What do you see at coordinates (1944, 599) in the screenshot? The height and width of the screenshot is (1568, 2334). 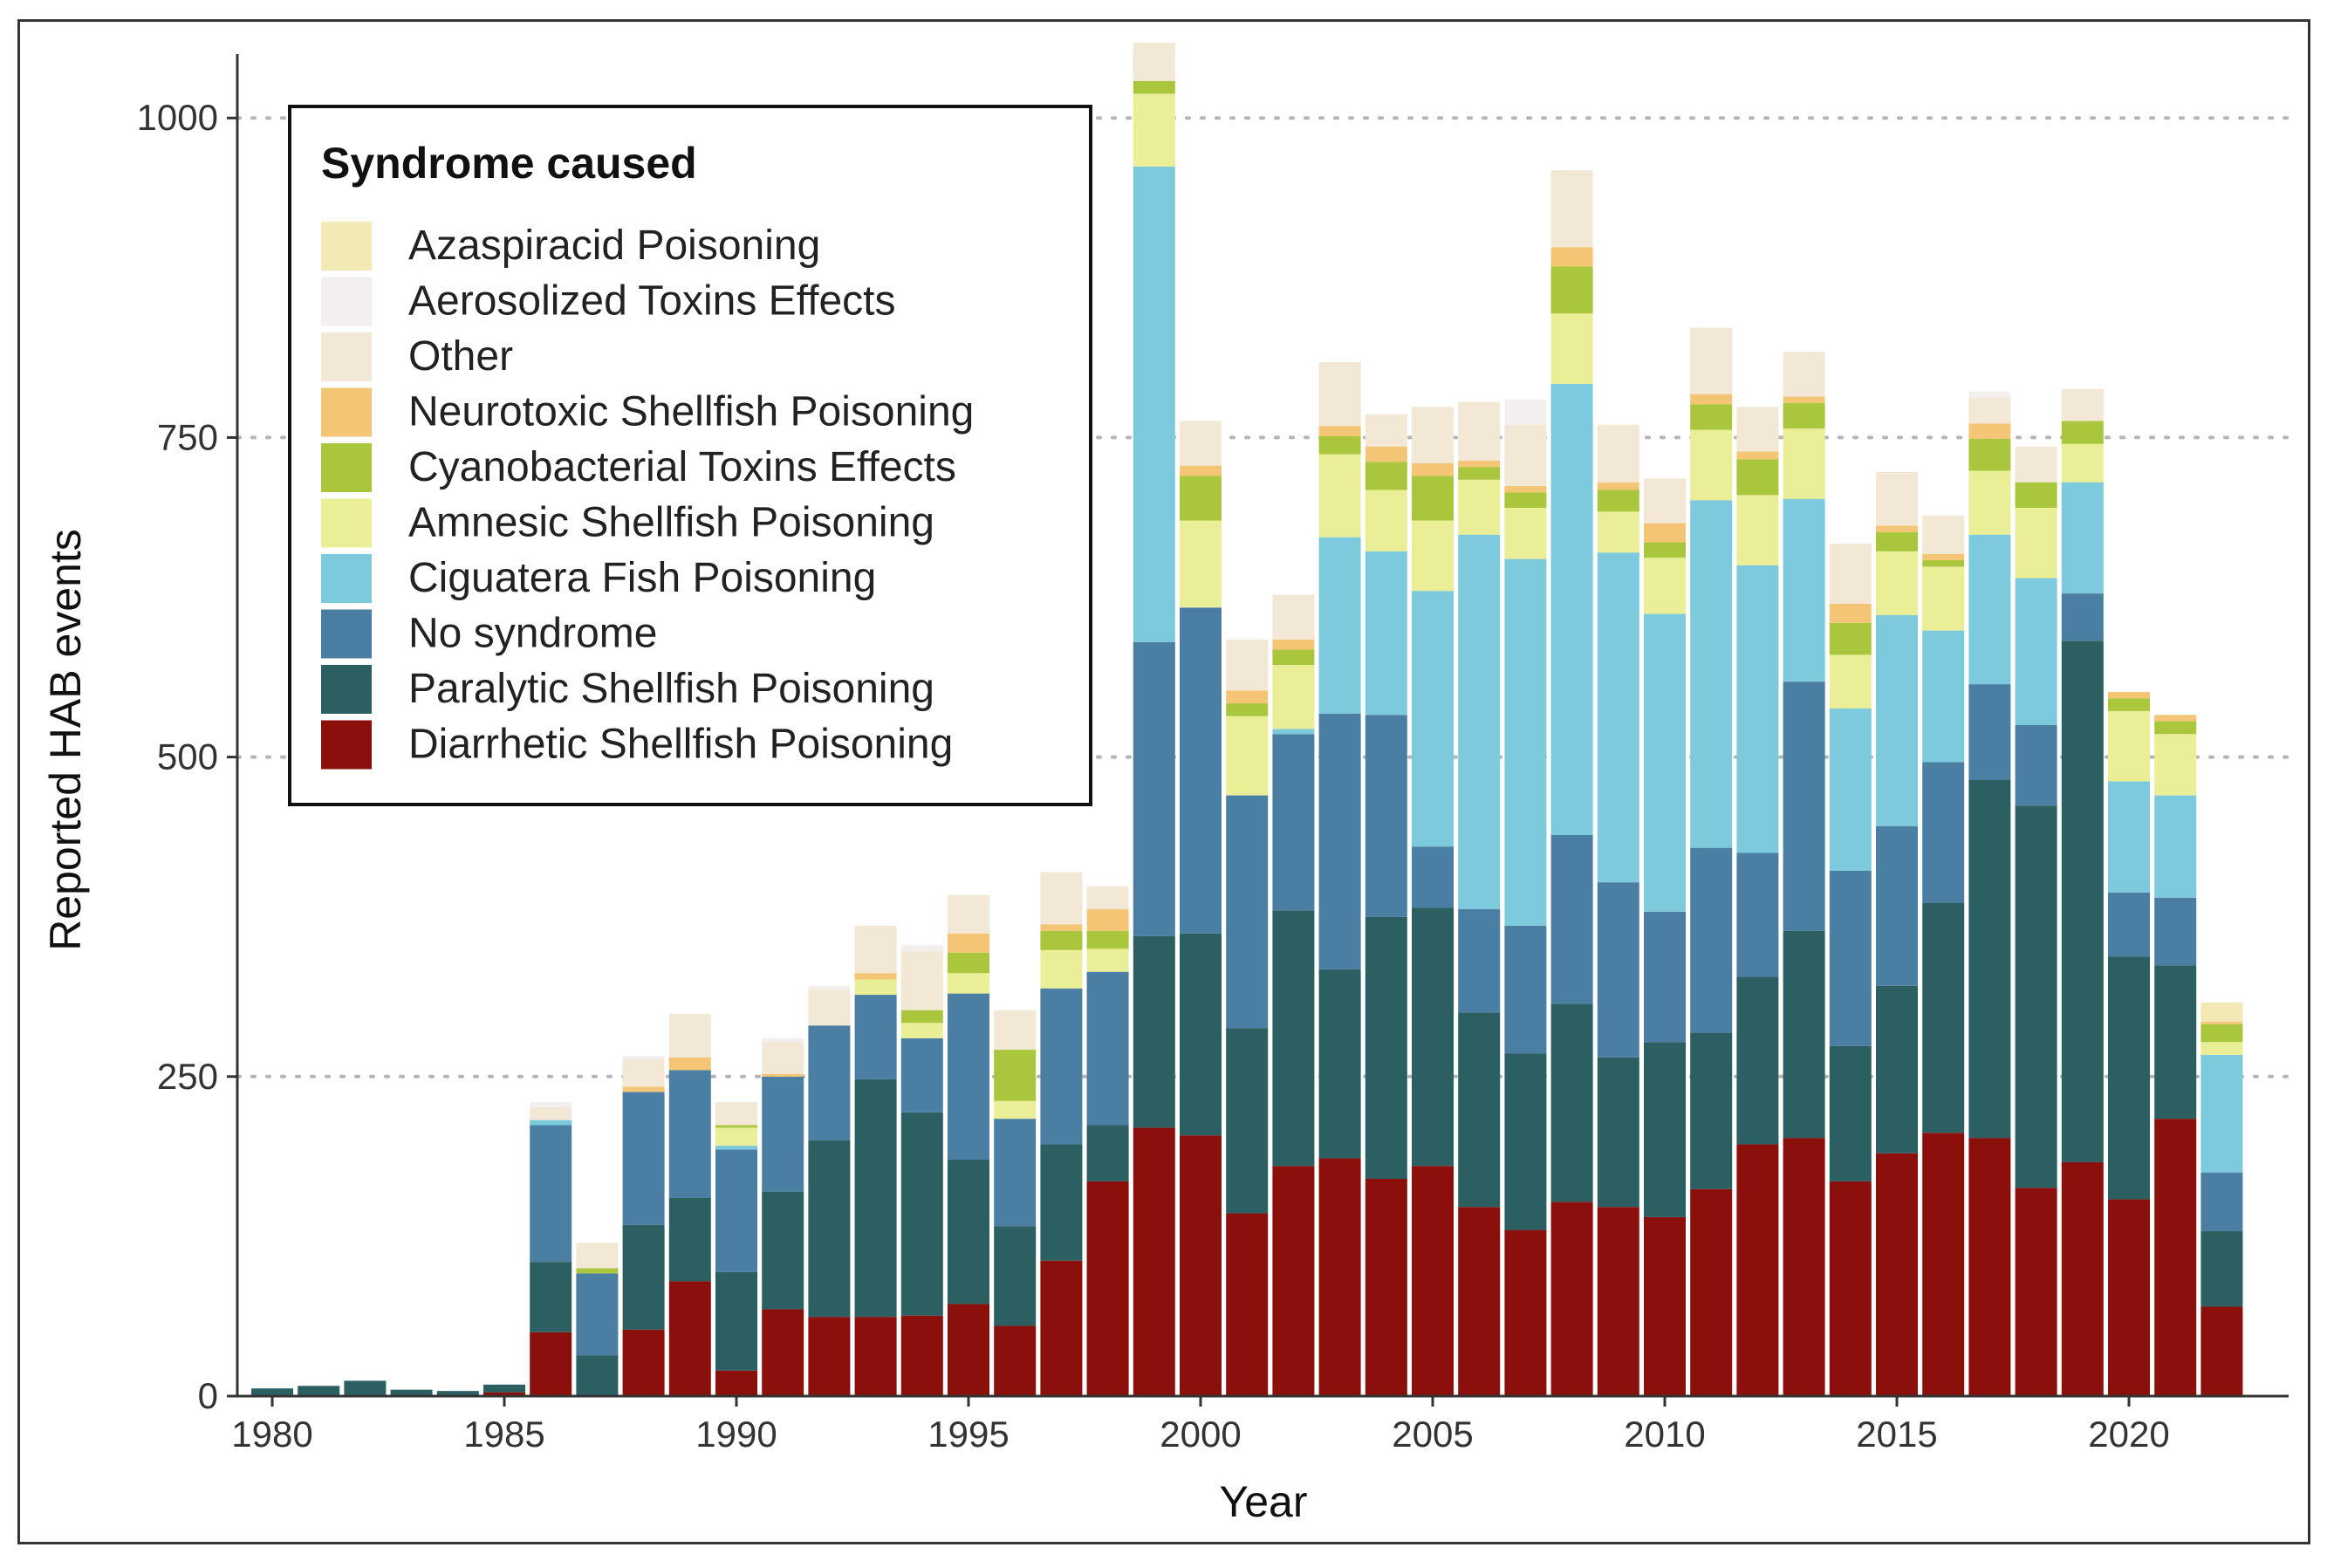 I see `bar-2016-amnesic-shellfish-poisoning` at bounding box center [1944, 599].